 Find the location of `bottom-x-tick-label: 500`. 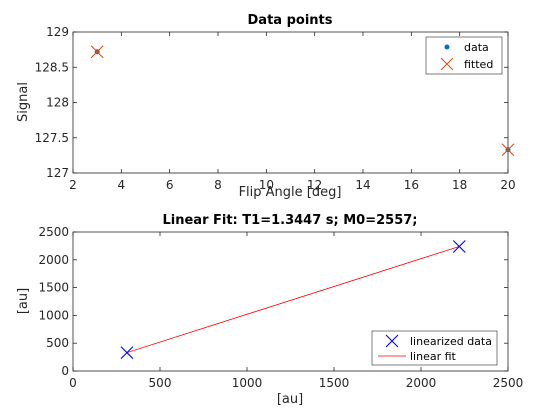

bottom-x-tick-label: 500 is located at coordinates (160, 383).